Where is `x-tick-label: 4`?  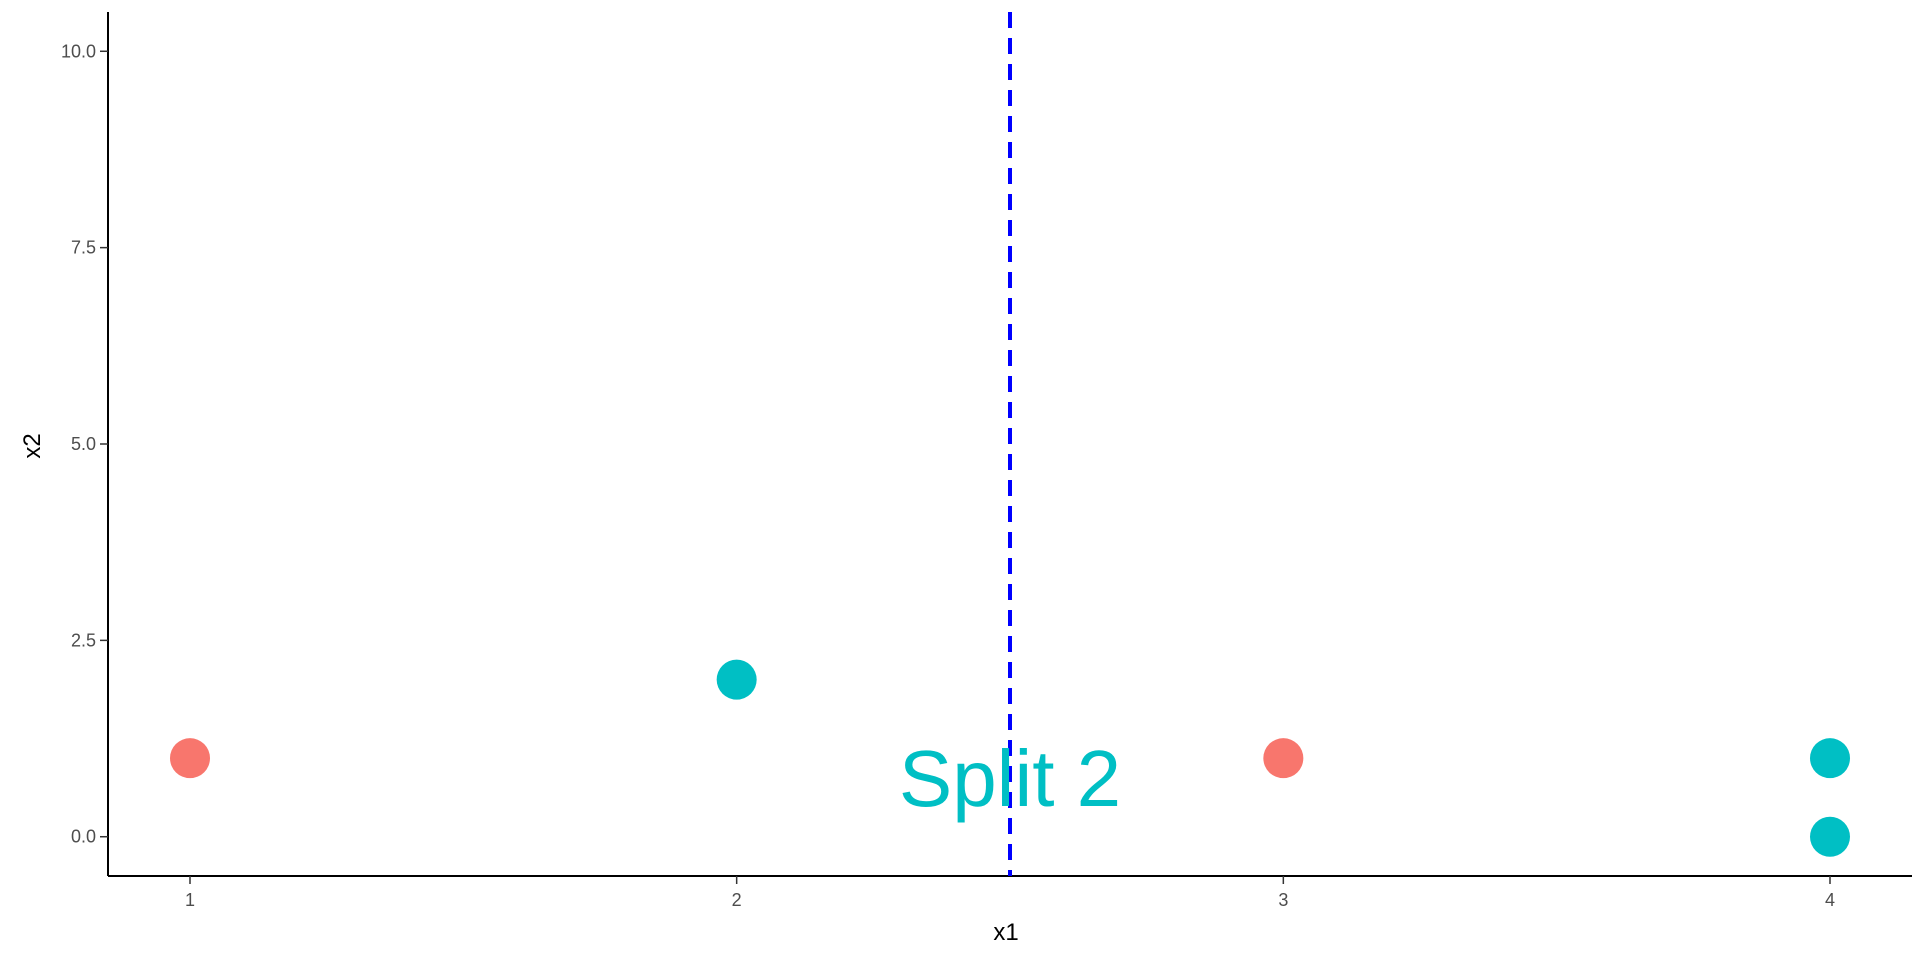 x-tick-label: 4 is located at coordinates (1830, 900).